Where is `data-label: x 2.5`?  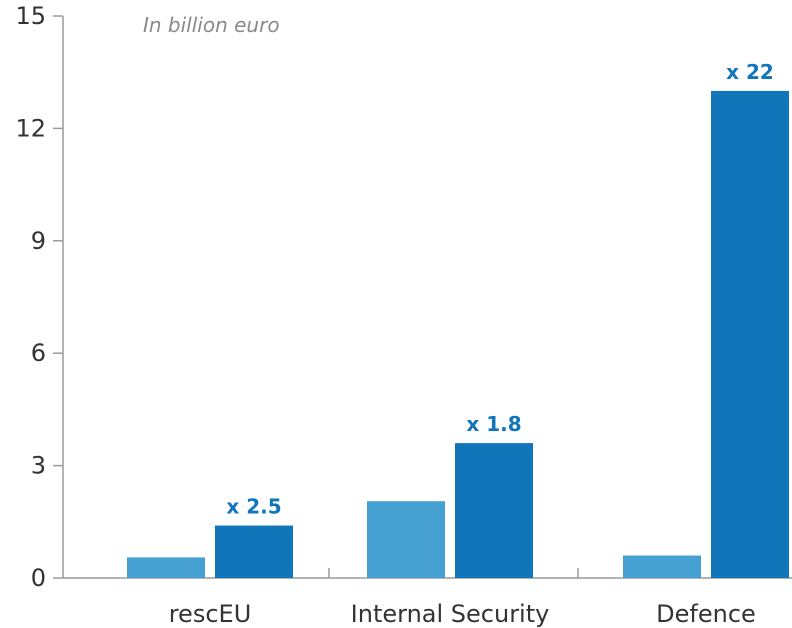
data-label: x 2.5 is located at coordinates (253, 507).